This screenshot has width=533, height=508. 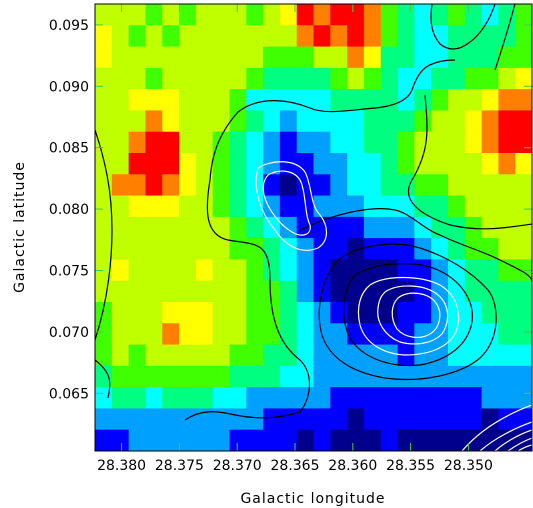 I want to click on contour-outer-top, so click(x=332, y=120).